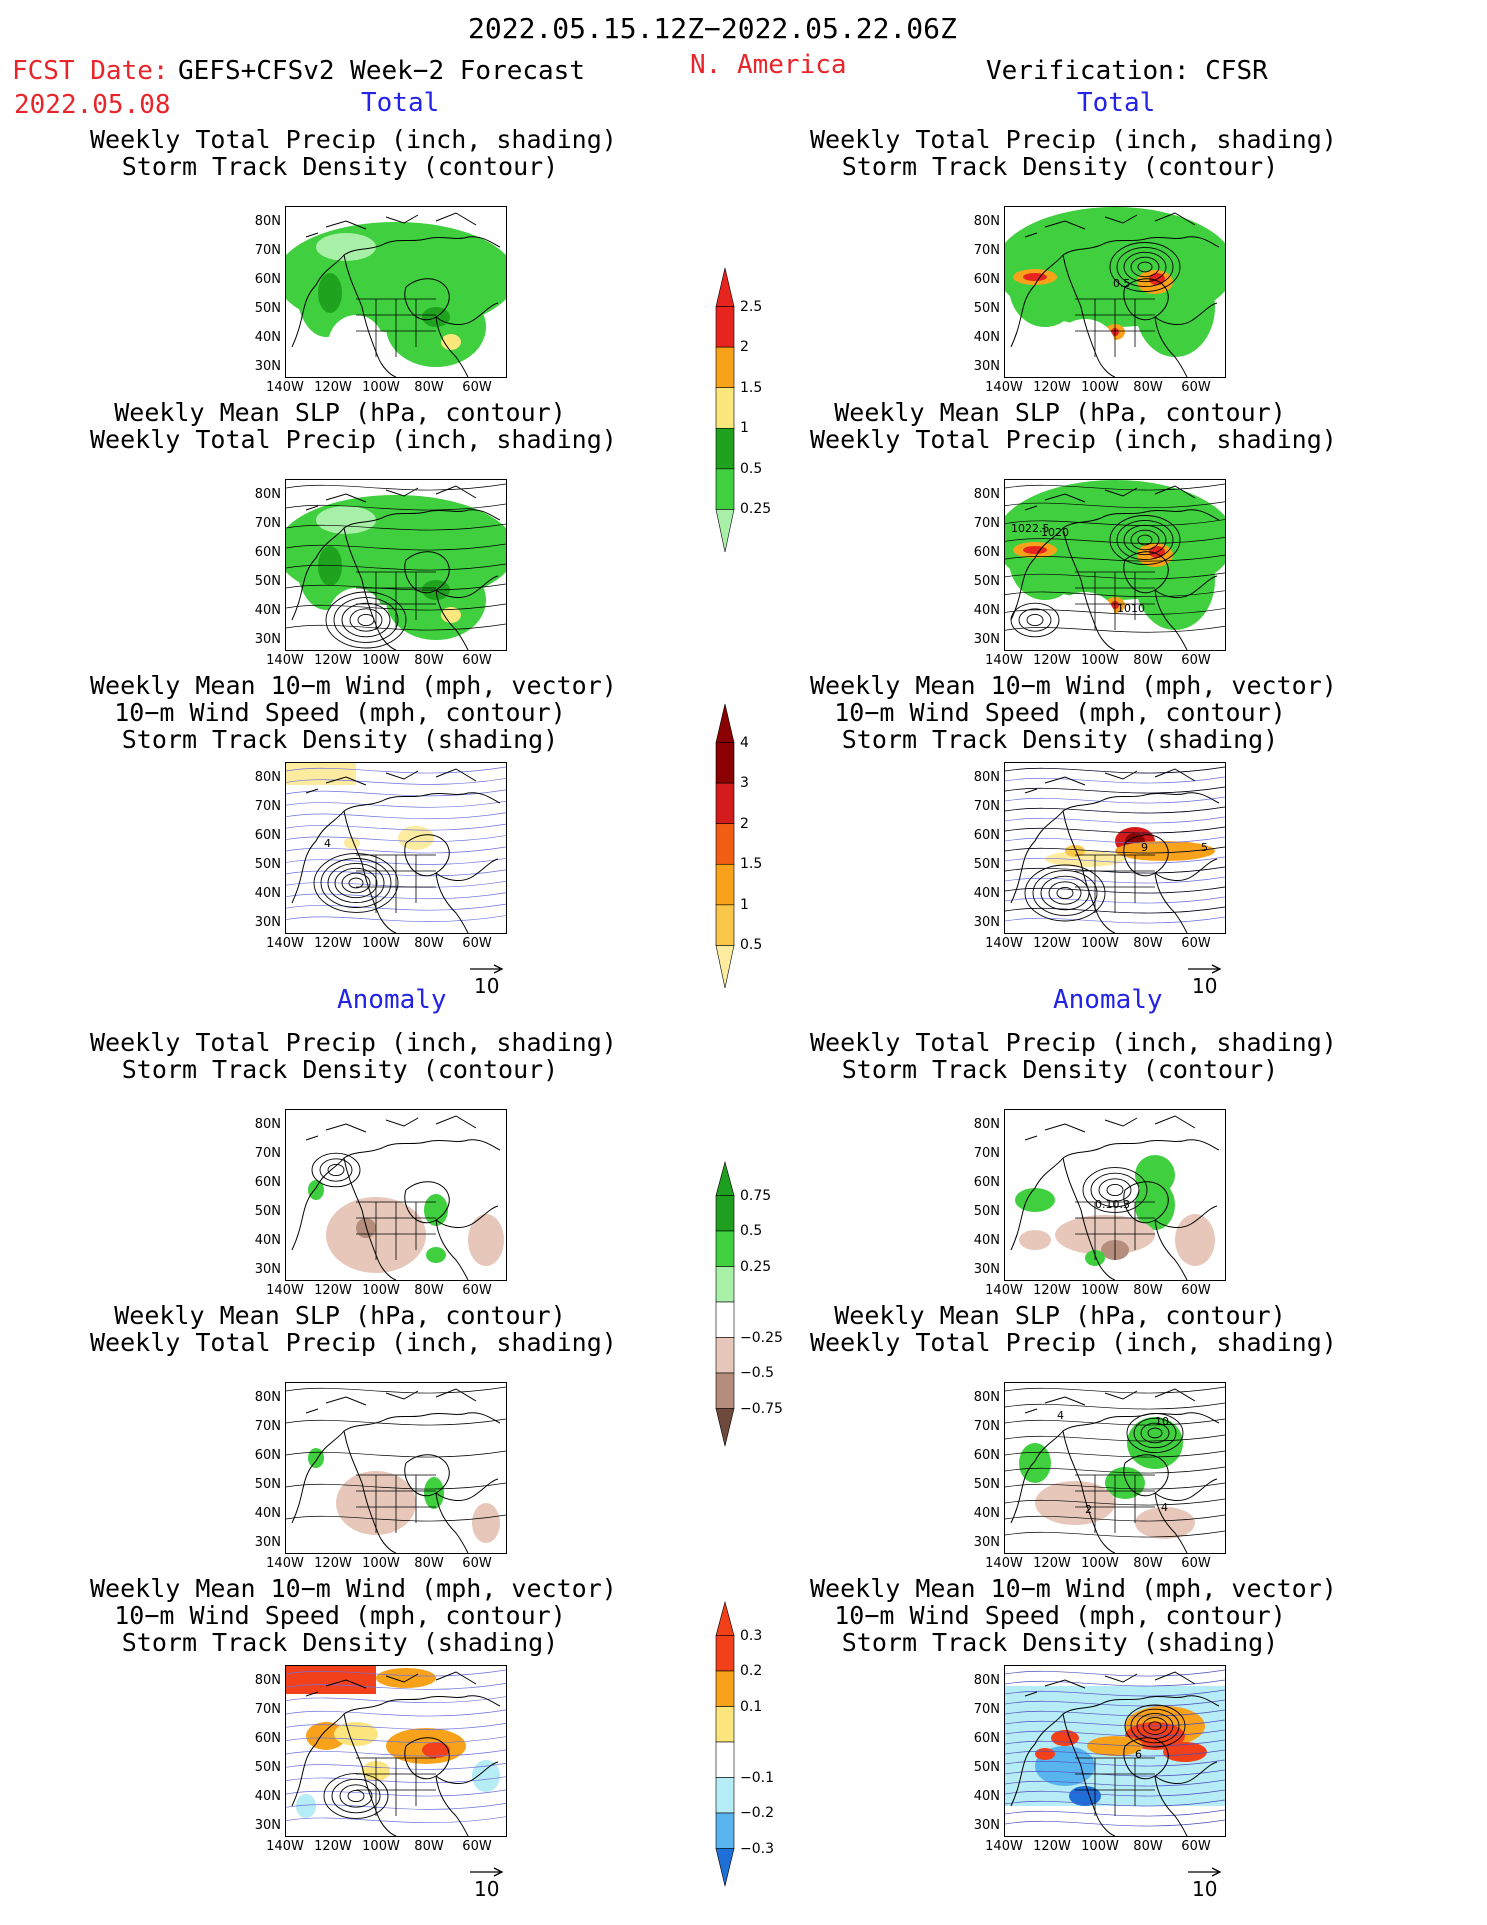 Image resolution: width=1487 pixels, height=1925 pixels. I want to click on colorbar-tick-label: 4, so click(744, 742).